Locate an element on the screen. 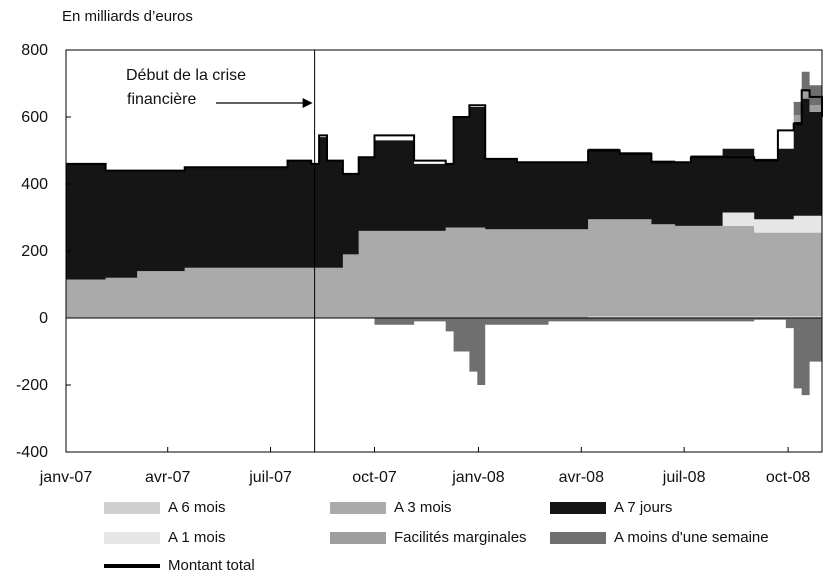 Image resolution: width=830 pixels, height=586 pixels. x-tick-label-1: avr-07 is located at coordinates (167, 477).